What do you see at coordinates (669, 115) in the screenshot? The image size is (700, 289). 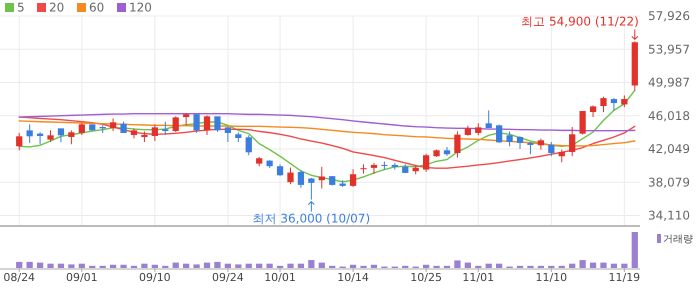 I see `y-tick-label: 46,018` at bounding box center [669, 115].